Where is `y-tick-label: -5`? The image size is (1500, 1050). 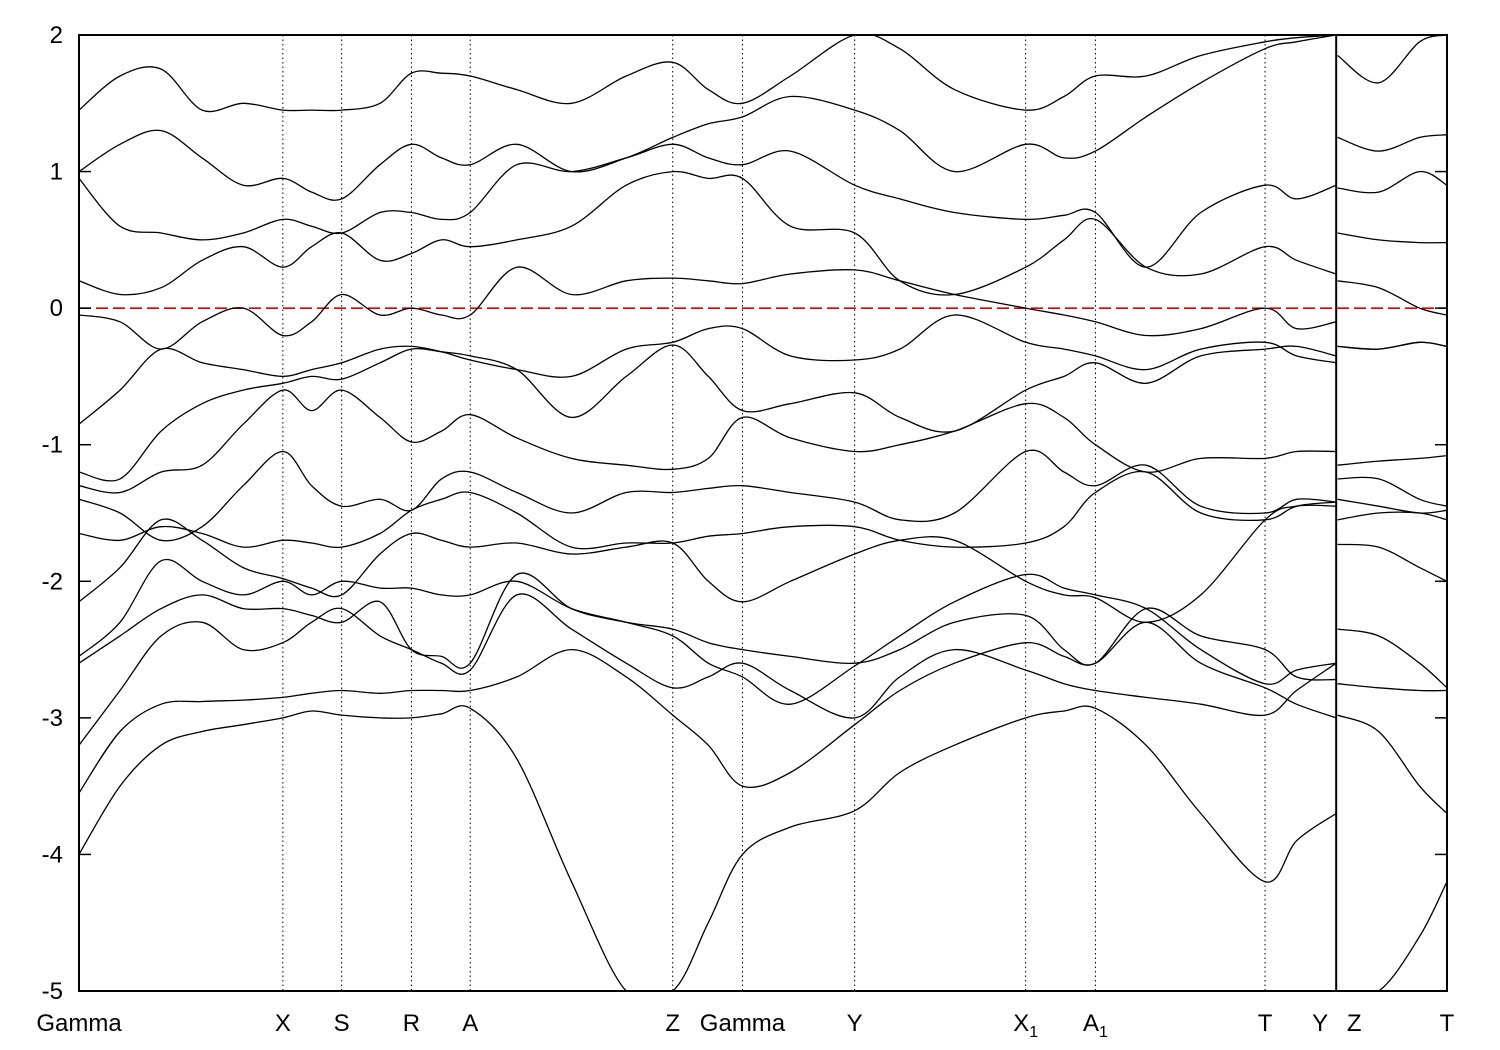
y-tick-label: -5 is located at coordinates (52, 991).